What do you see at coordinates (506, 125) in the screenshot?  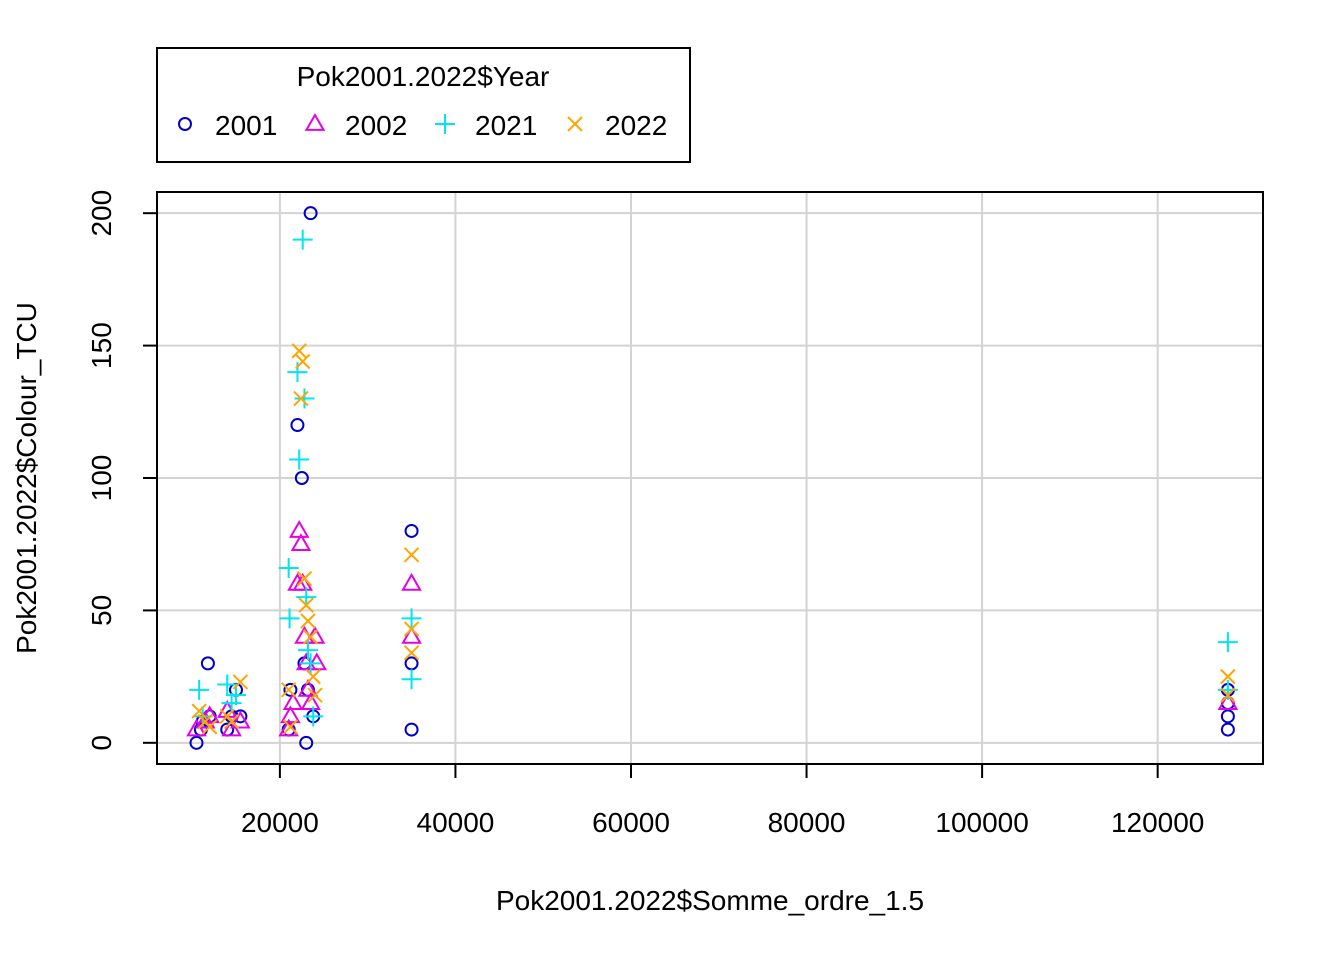 I see `legend-label: 2021` at bounding box center [506, 125].